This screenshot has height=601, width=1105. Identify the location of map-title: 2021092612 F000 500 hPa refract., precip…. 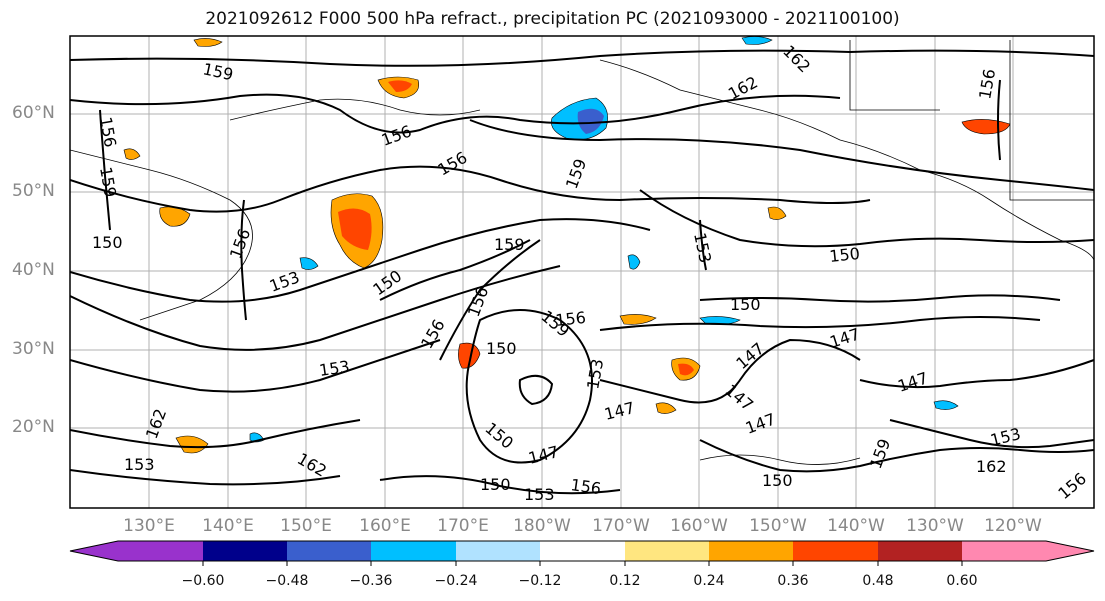
(552, 19).